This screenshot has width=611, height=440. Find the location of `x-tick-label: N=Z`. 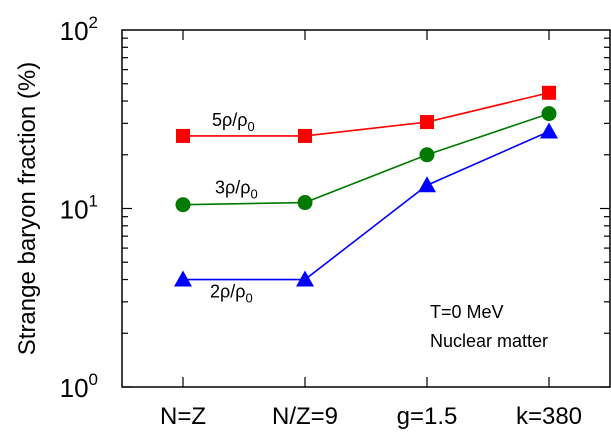

x-tick-label: N=Z is located at coordinates (183, 416).